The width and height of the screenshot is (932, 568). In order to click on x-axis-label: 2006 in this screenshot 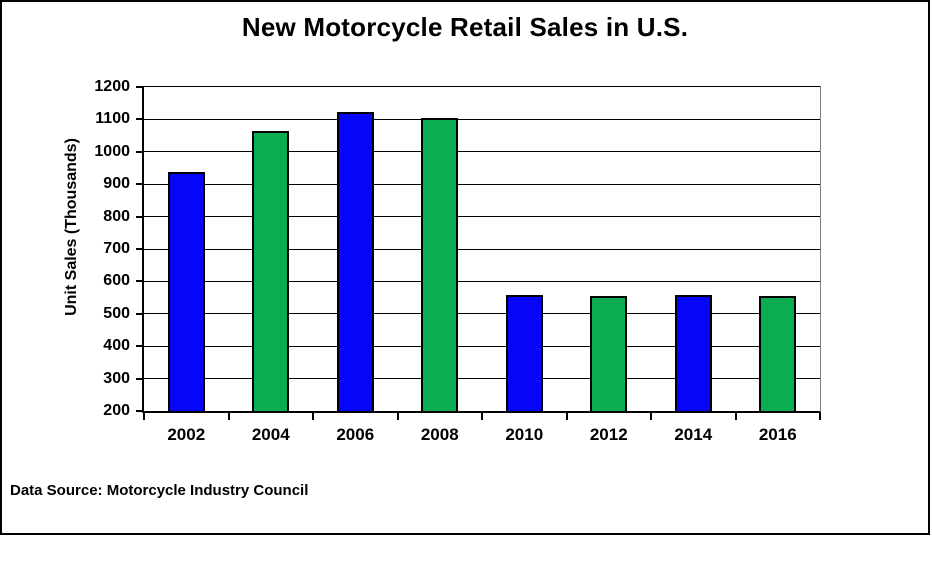, I will do `click(355, 434)`.